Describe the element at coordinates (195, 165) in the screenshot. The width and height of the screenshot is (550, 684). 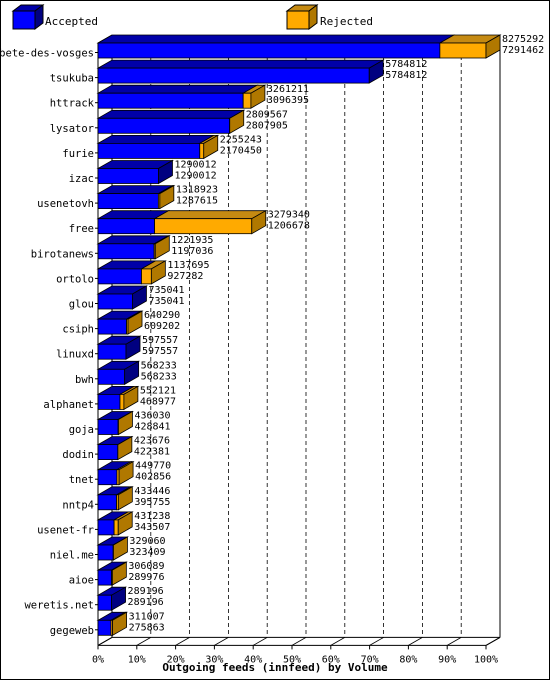
I see `value-label-offered: 1290012` at that location.